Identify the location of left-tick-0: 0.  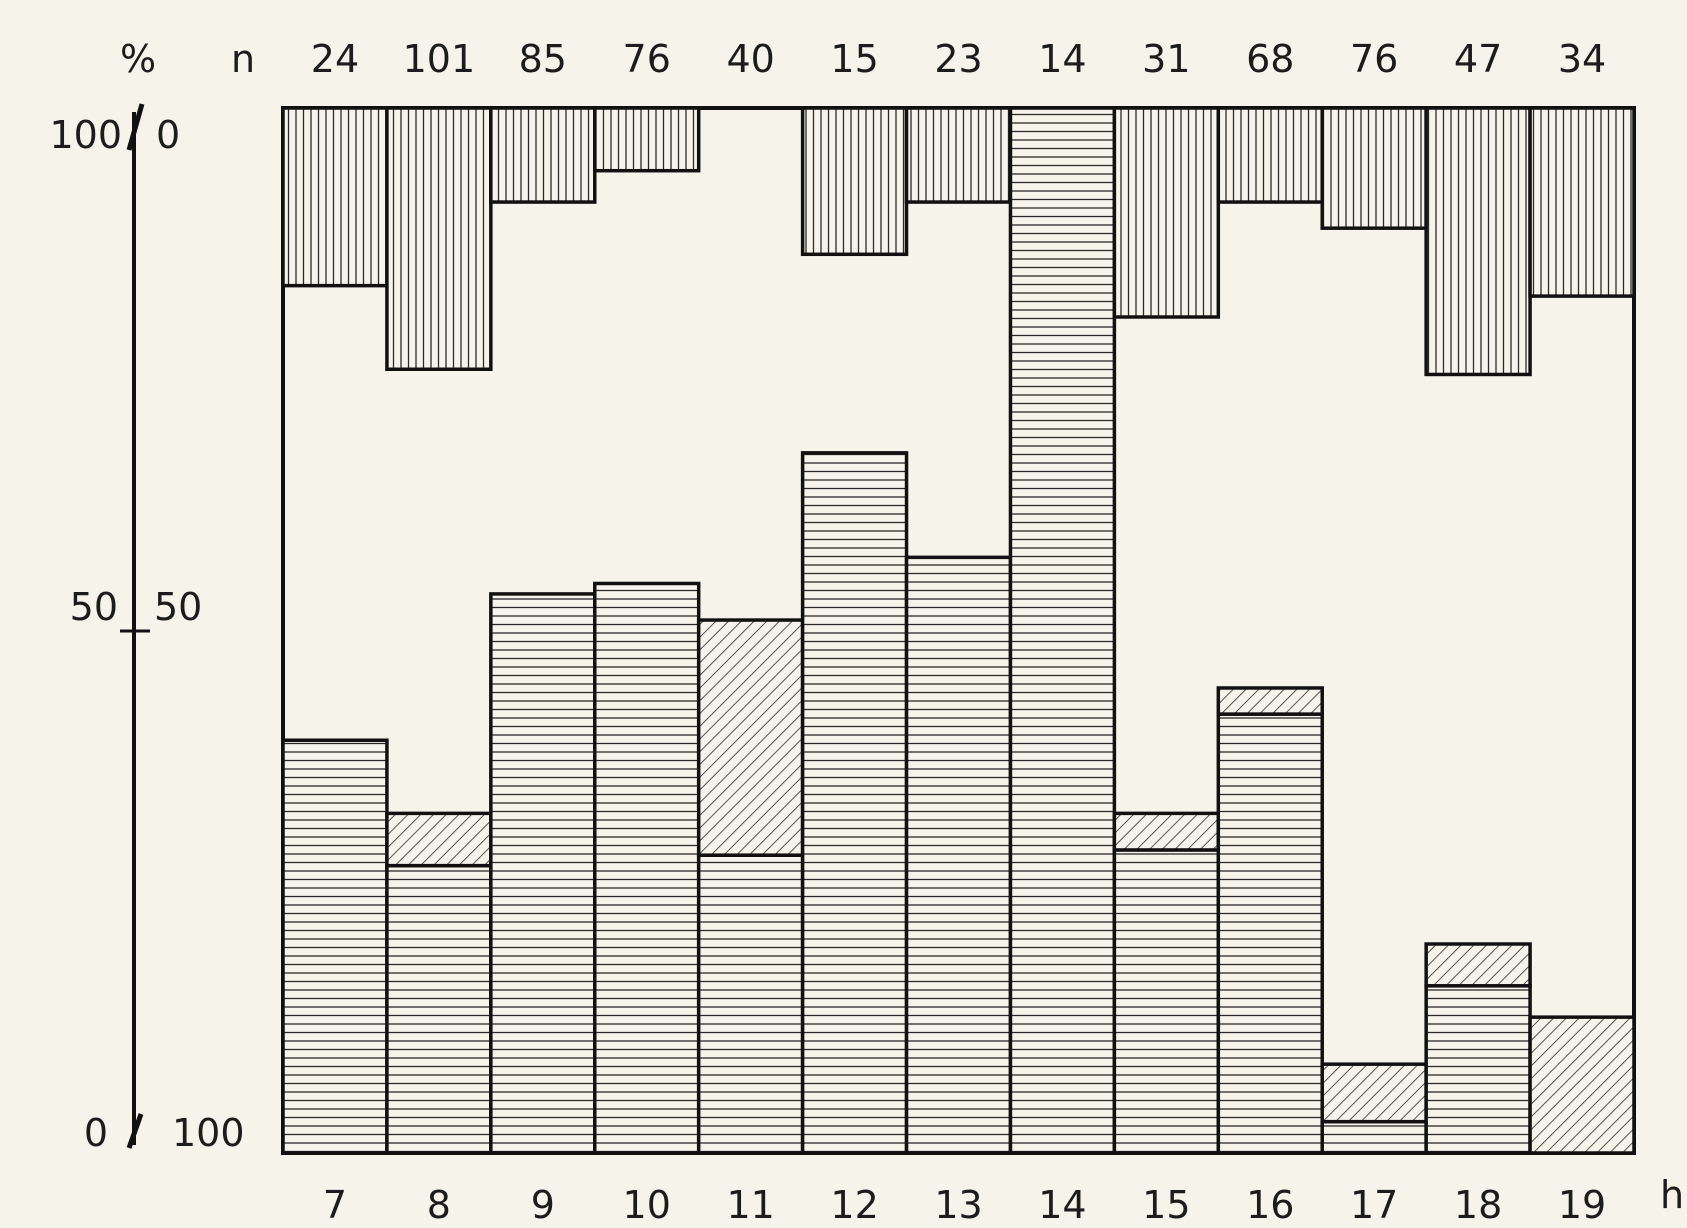
(96, 1133).